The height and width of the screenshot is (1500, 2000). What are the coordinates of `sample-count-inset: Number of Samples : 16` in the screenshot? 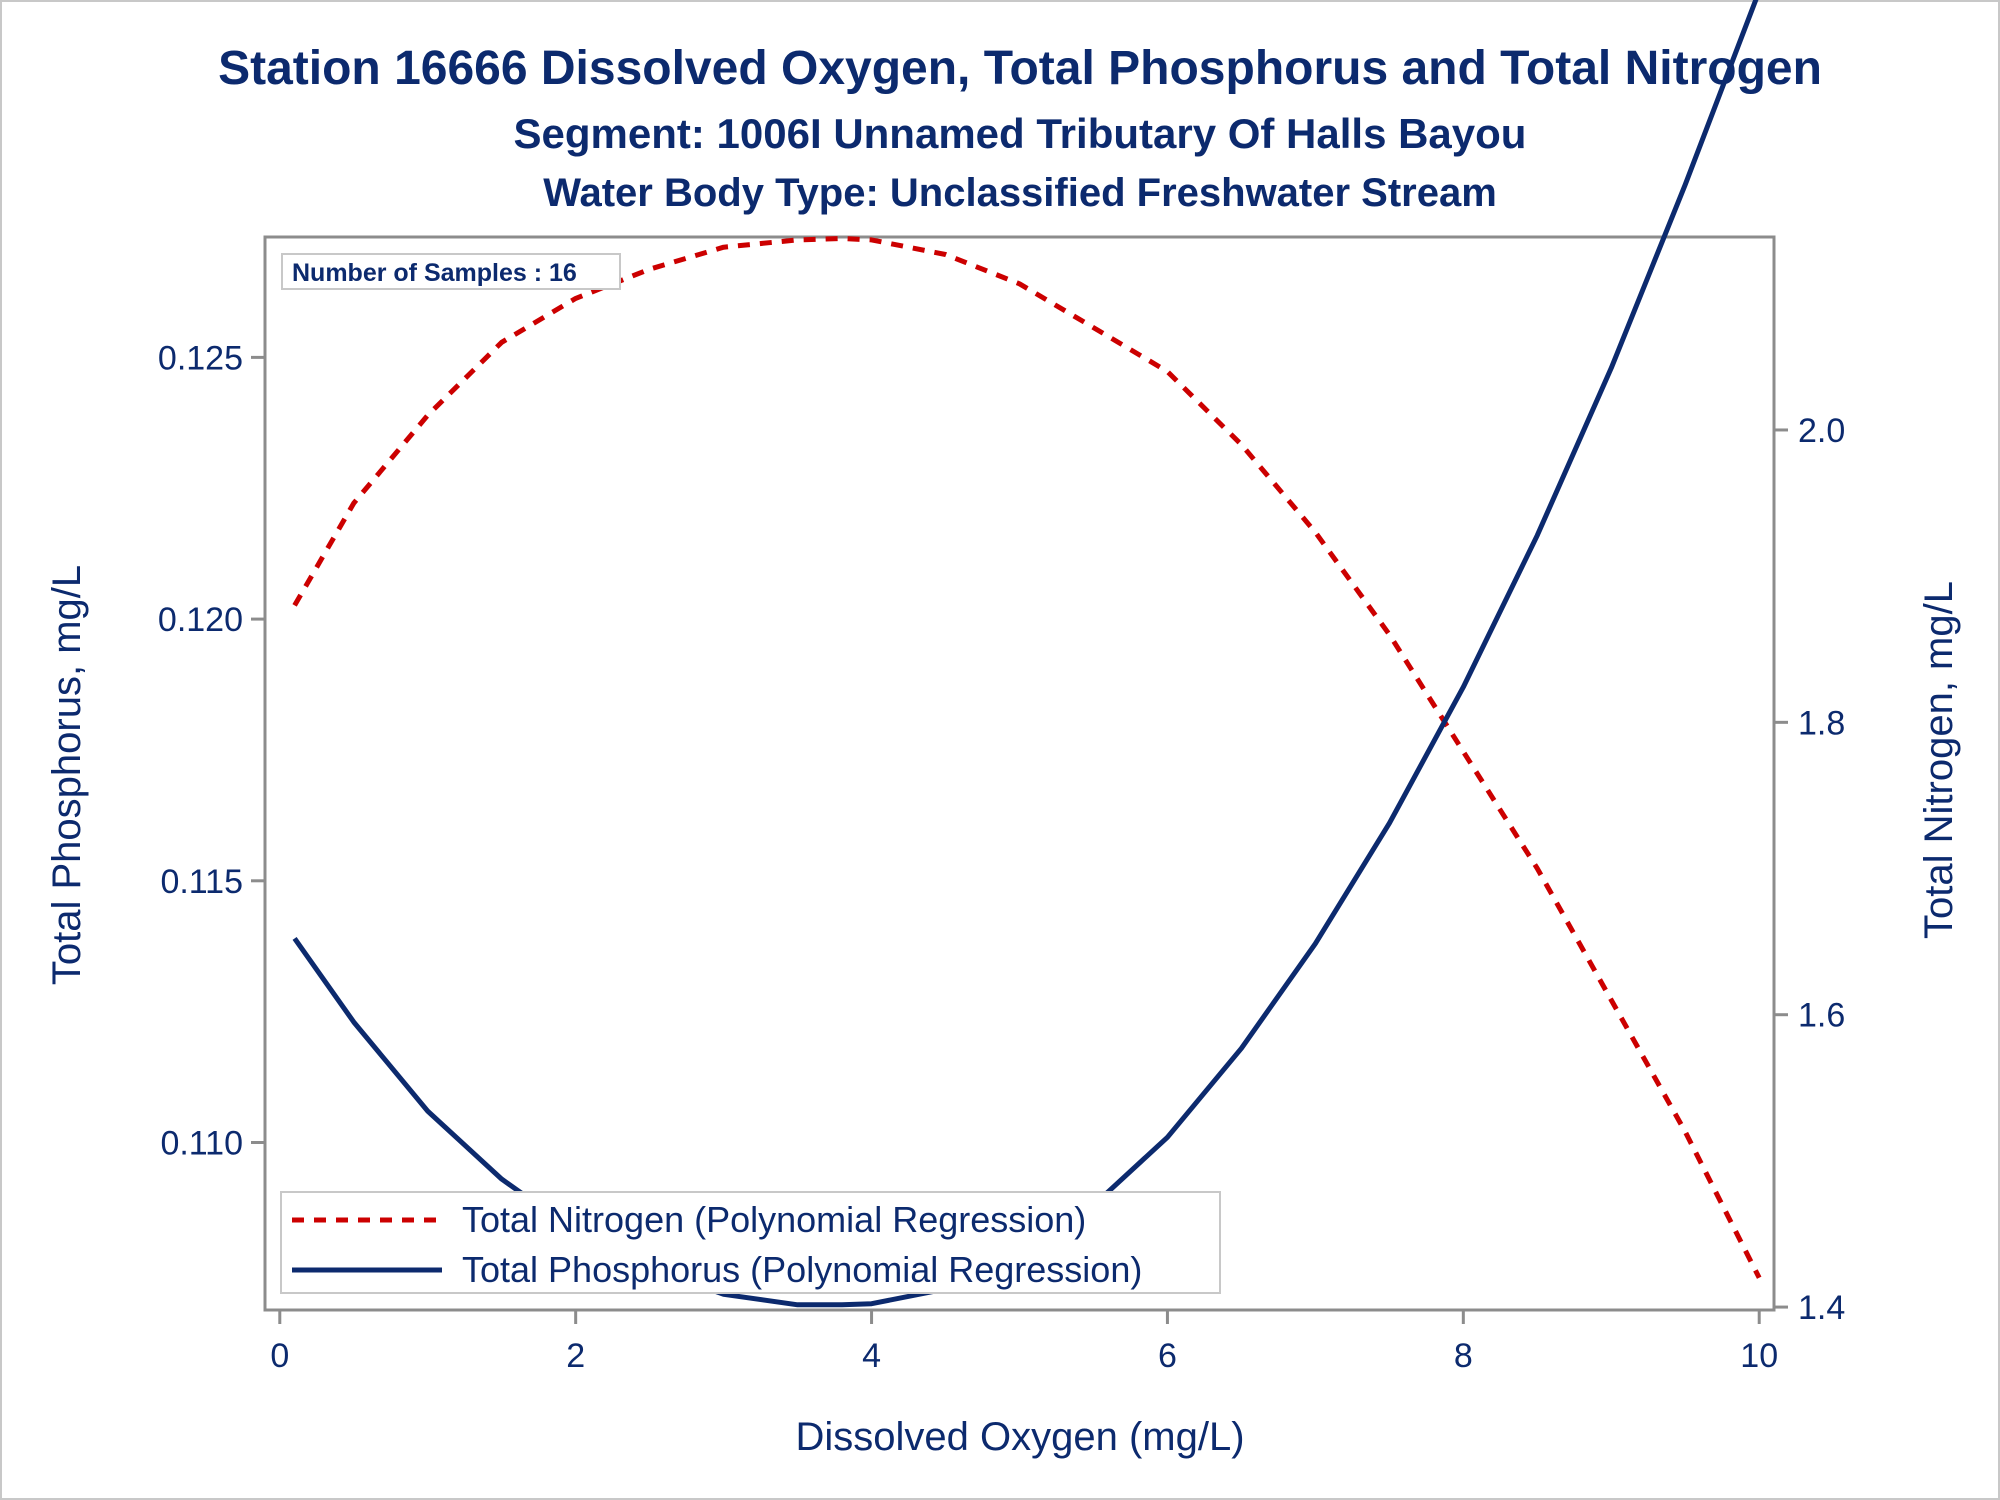 It's located at (451, 271).